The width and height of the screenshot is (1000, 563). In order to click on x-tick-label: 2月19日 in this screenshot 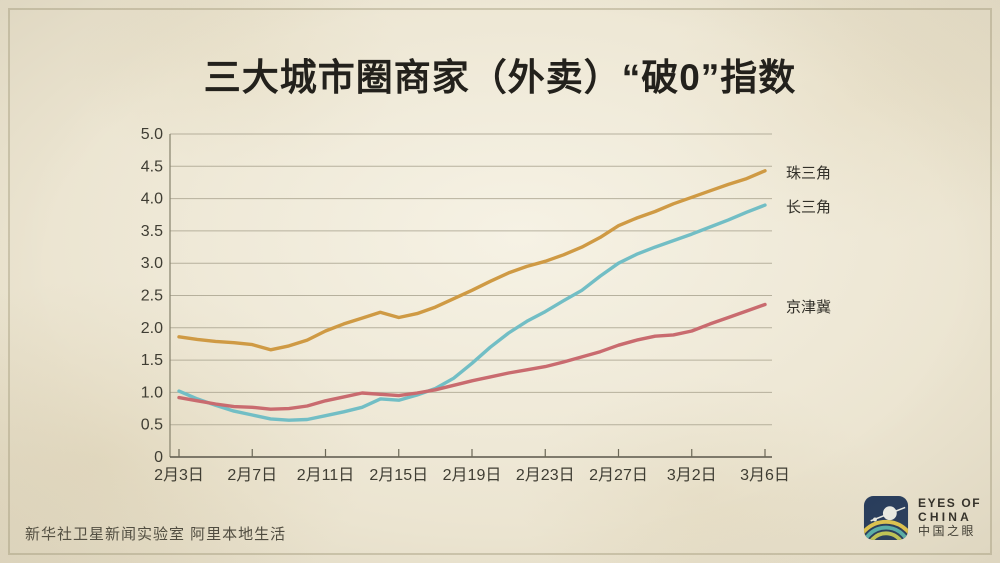, I will do `click(472, 475)`.